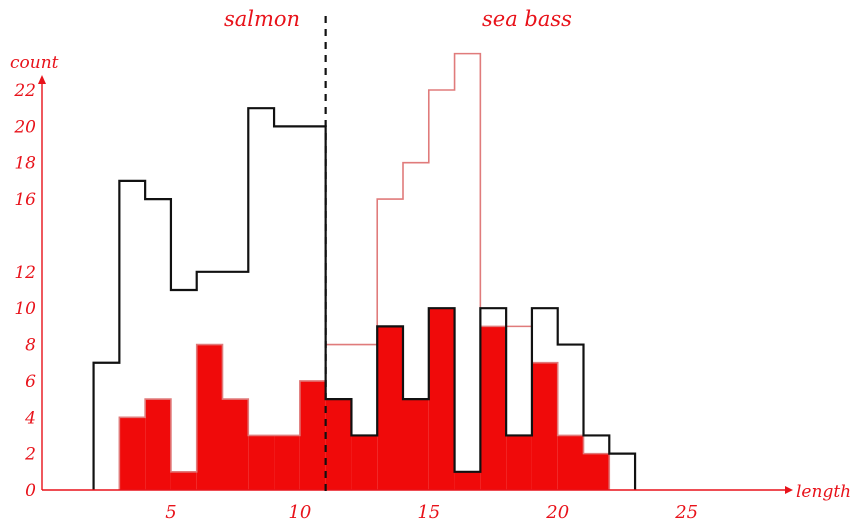 This screenshot has width=861, height=529. Describe the element at coordinates (30, 382) in the screenshot. I see `y-tick-label: 6` at that location.